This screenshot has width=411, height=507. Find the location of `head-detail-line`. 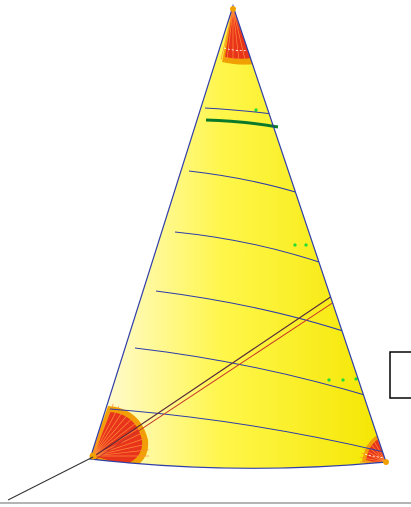

head-detail-line is located at coordinates (238, 49).